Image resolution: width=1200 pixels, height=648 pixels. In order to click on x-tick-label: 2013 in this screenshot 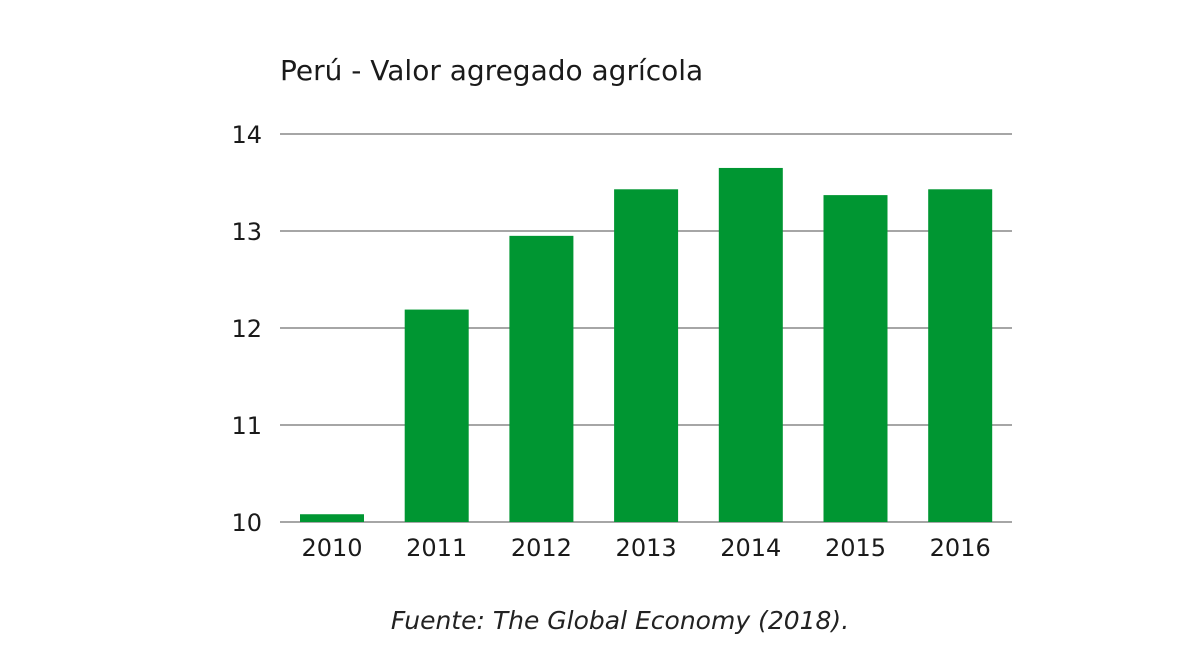, I will do `click(646, 548)`.